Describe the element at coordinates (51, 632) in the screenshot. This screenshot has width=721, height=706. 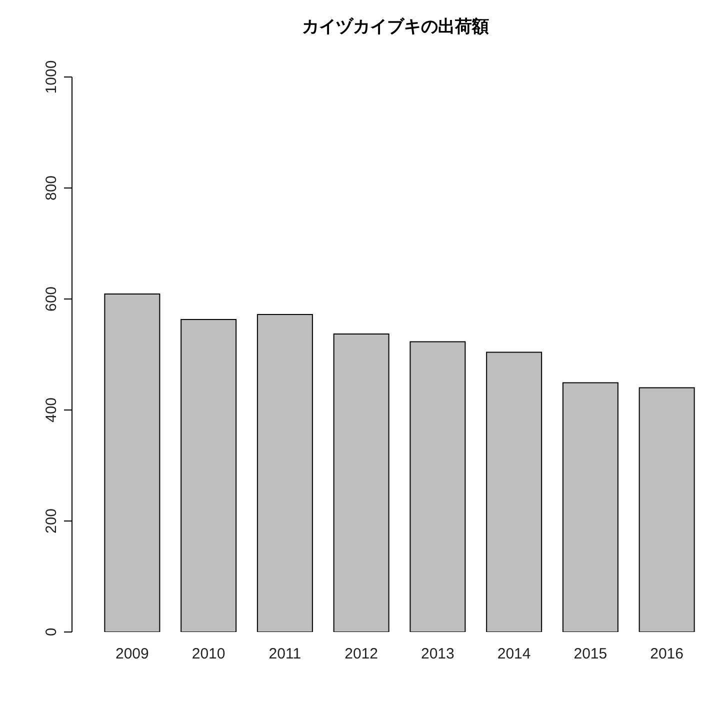
I see `y-tick-label: 0` at that location.